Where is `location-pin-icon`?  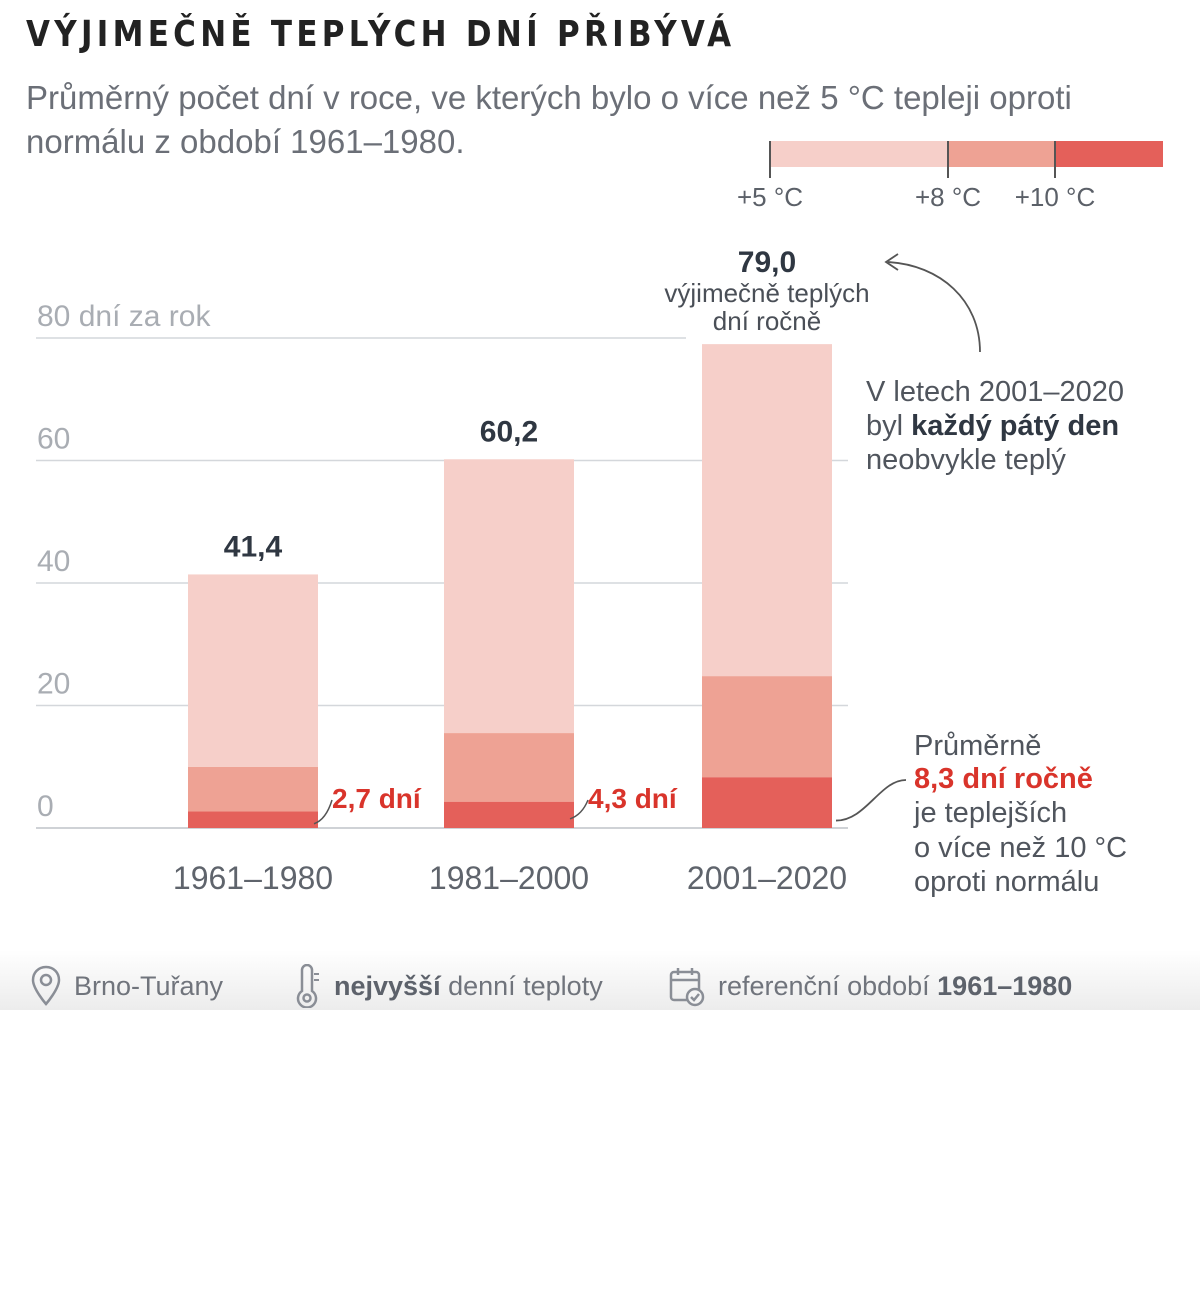 location-pin-icon is located at coordinates (46, 985).